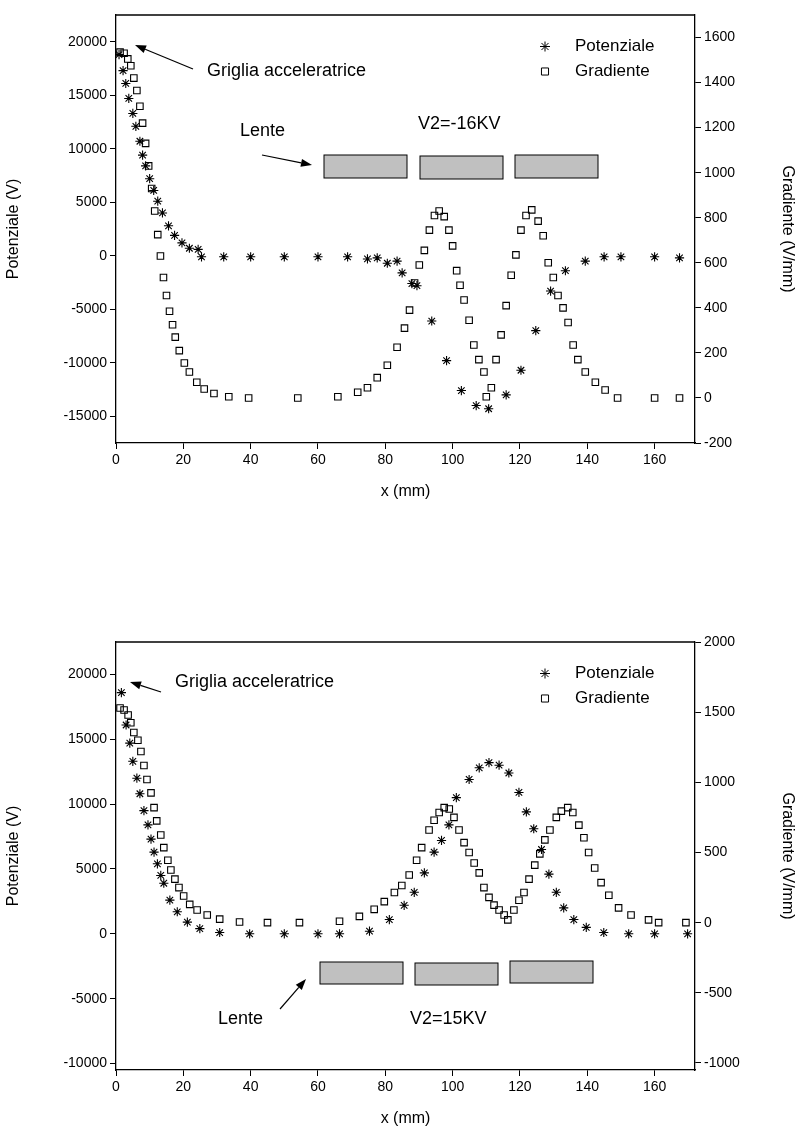 Image resolution: width=801 pixels, height=1148 pixels. I want to click on legend-label: Gradiente, so click(612, 698).